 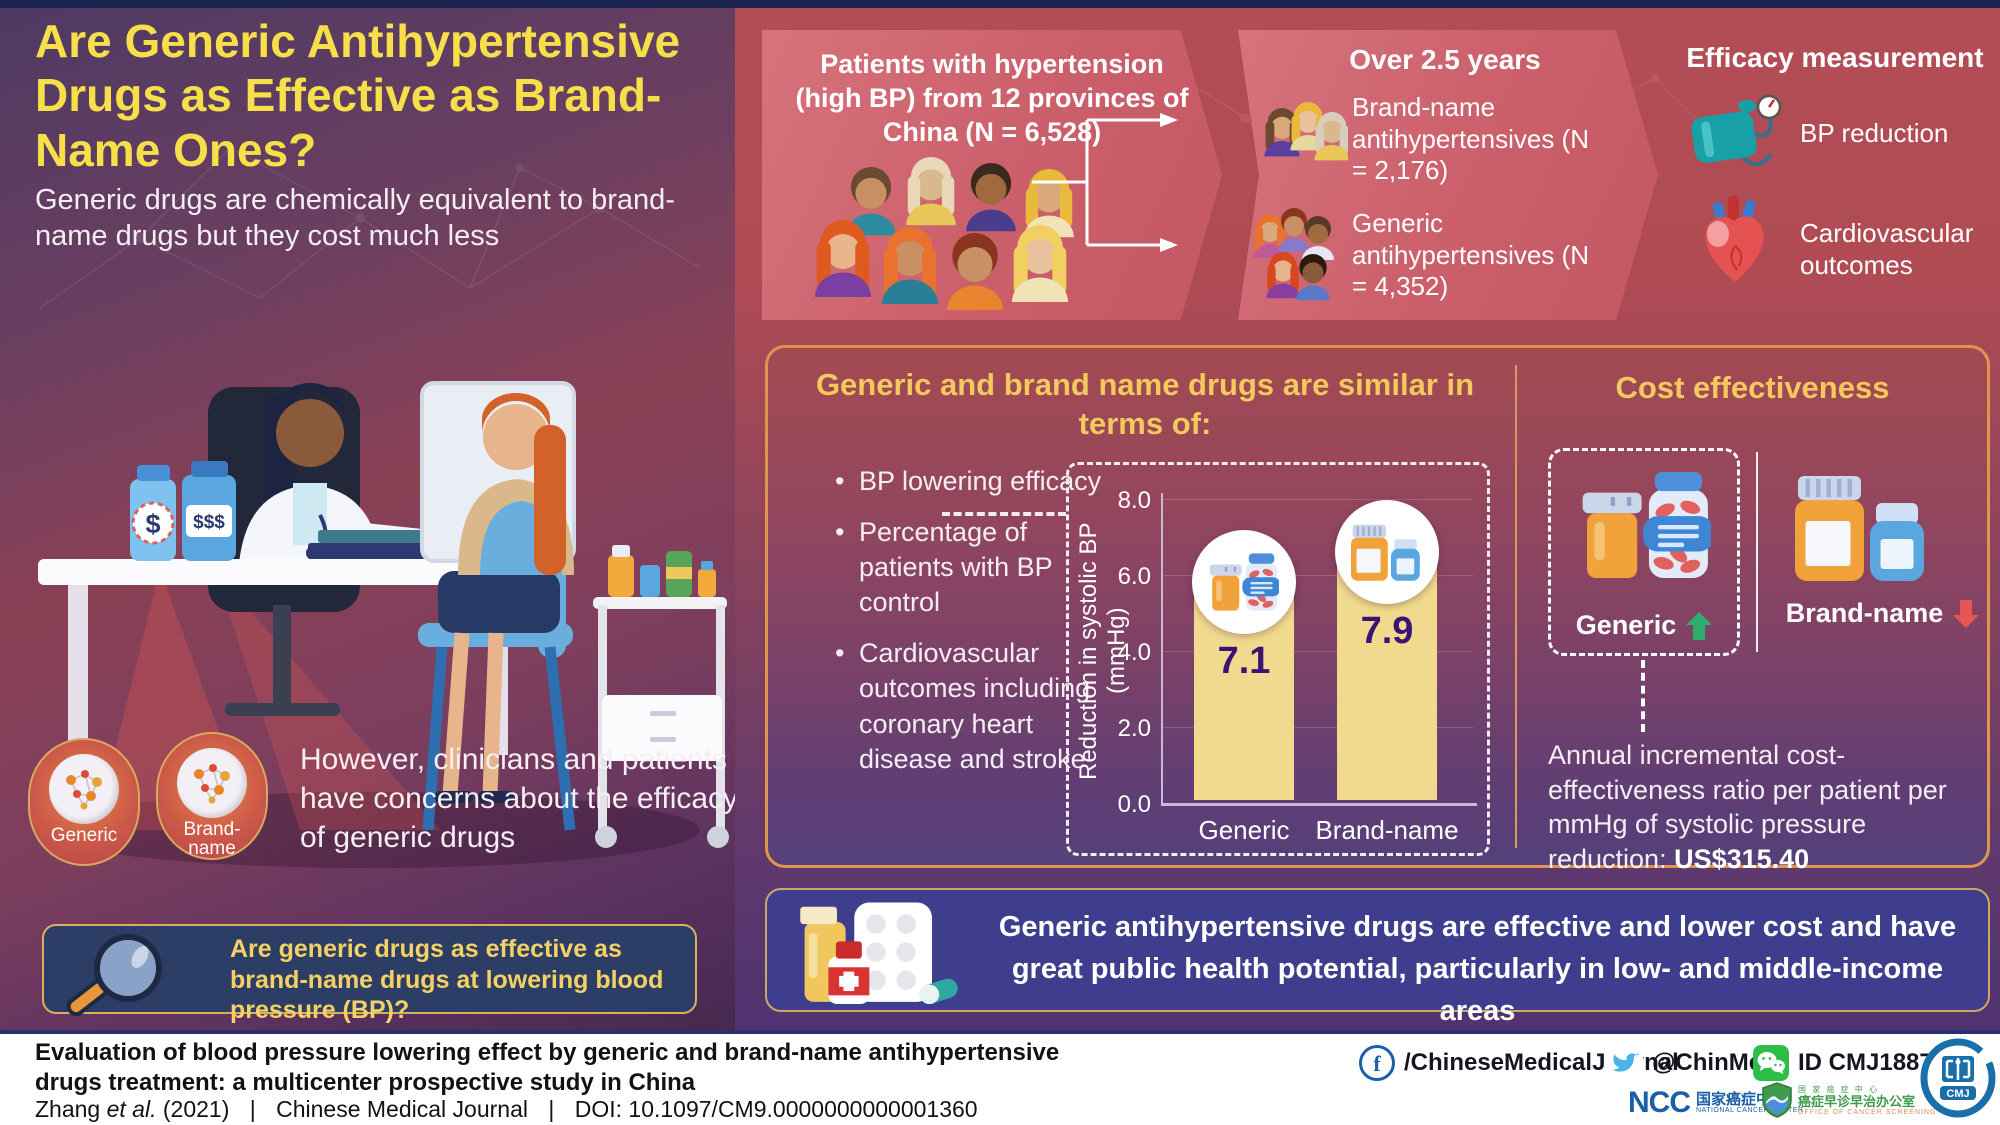 I want to click on twitter-handle: @ChinMedJ, so click(x=1698, y=1063).